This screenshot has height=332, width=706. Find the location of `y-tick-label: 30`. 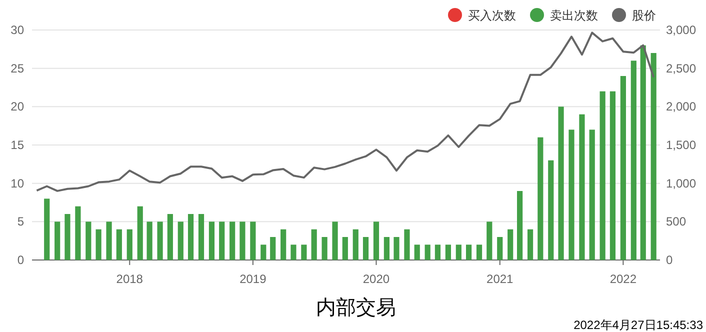

y-tick-label: 30 is located at coordinates (17, 30).